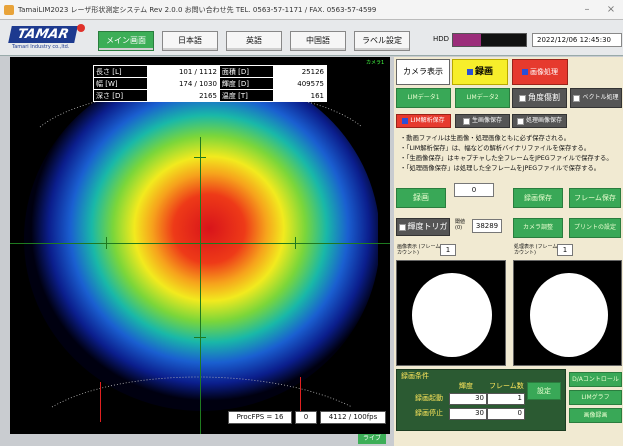  I want to click on record-stop-label: 録画停止, so click(429, 413).